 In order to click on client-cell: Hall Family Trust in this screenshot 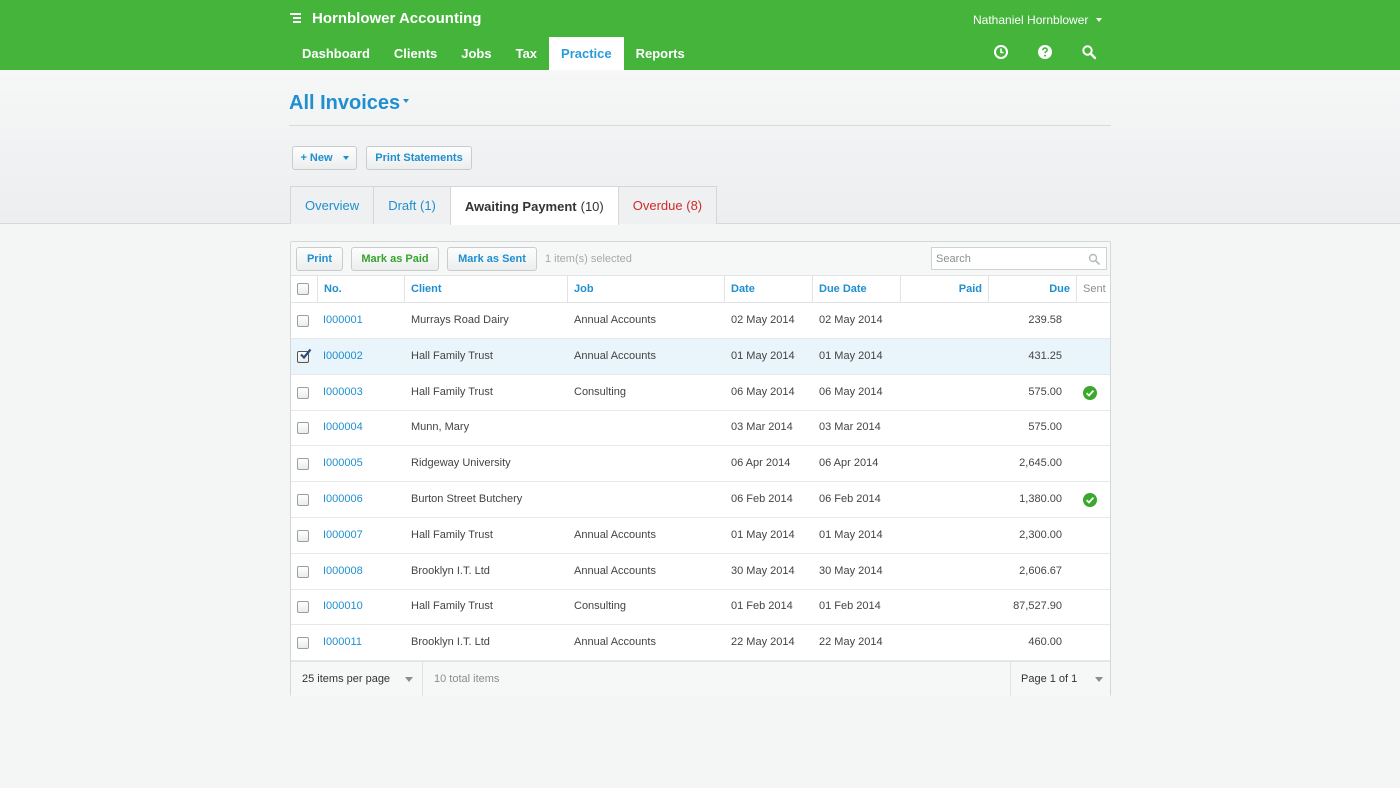, I will do `click(452, 606)`.